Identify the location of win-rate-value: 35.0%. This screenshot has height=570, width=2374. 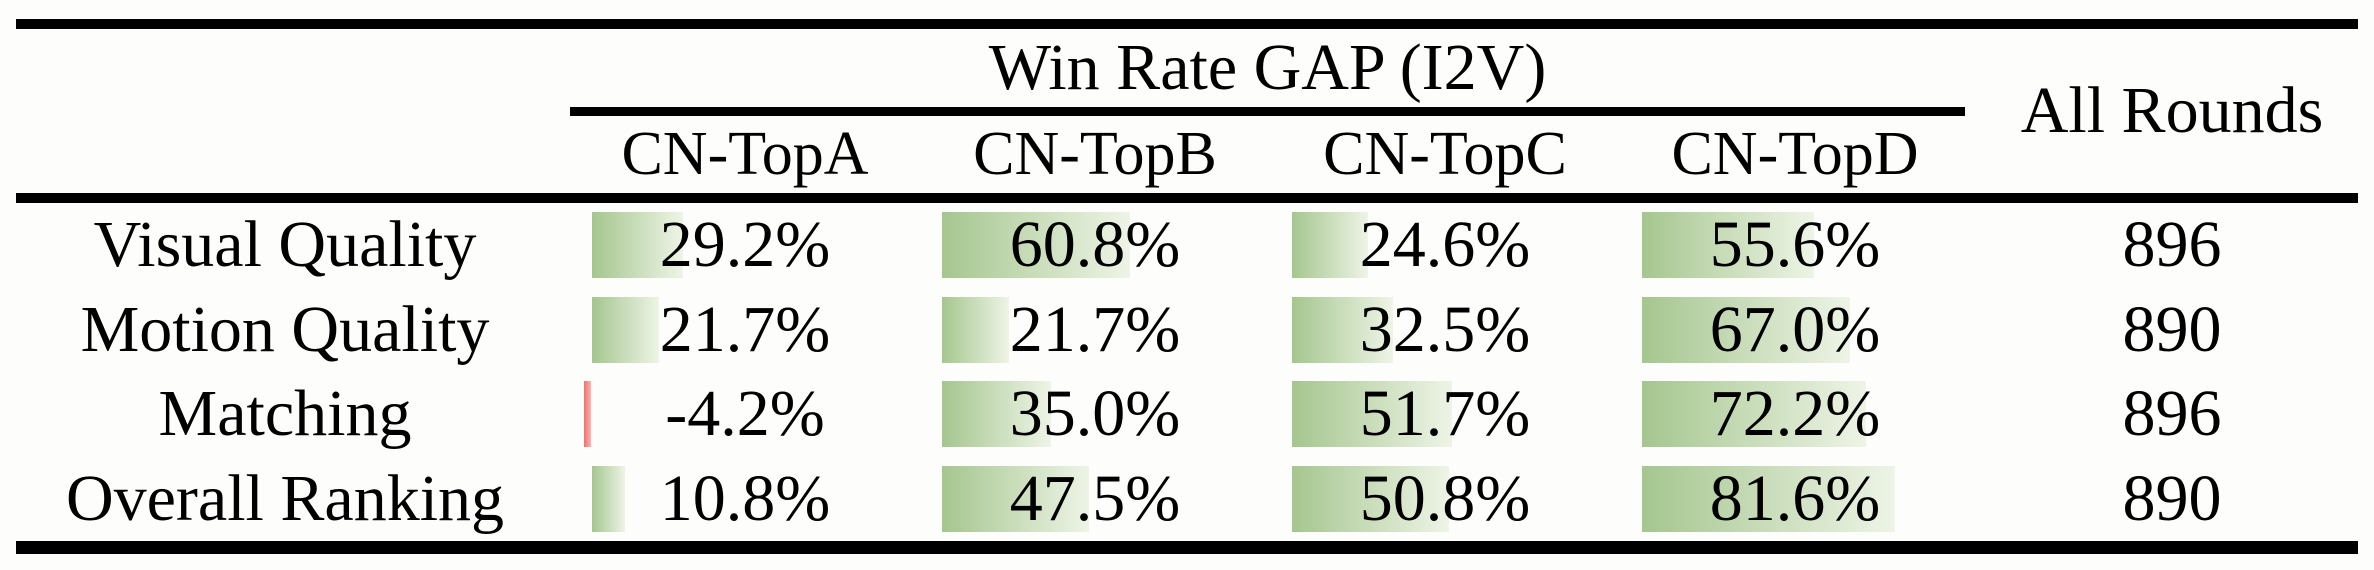
(1095, 414).